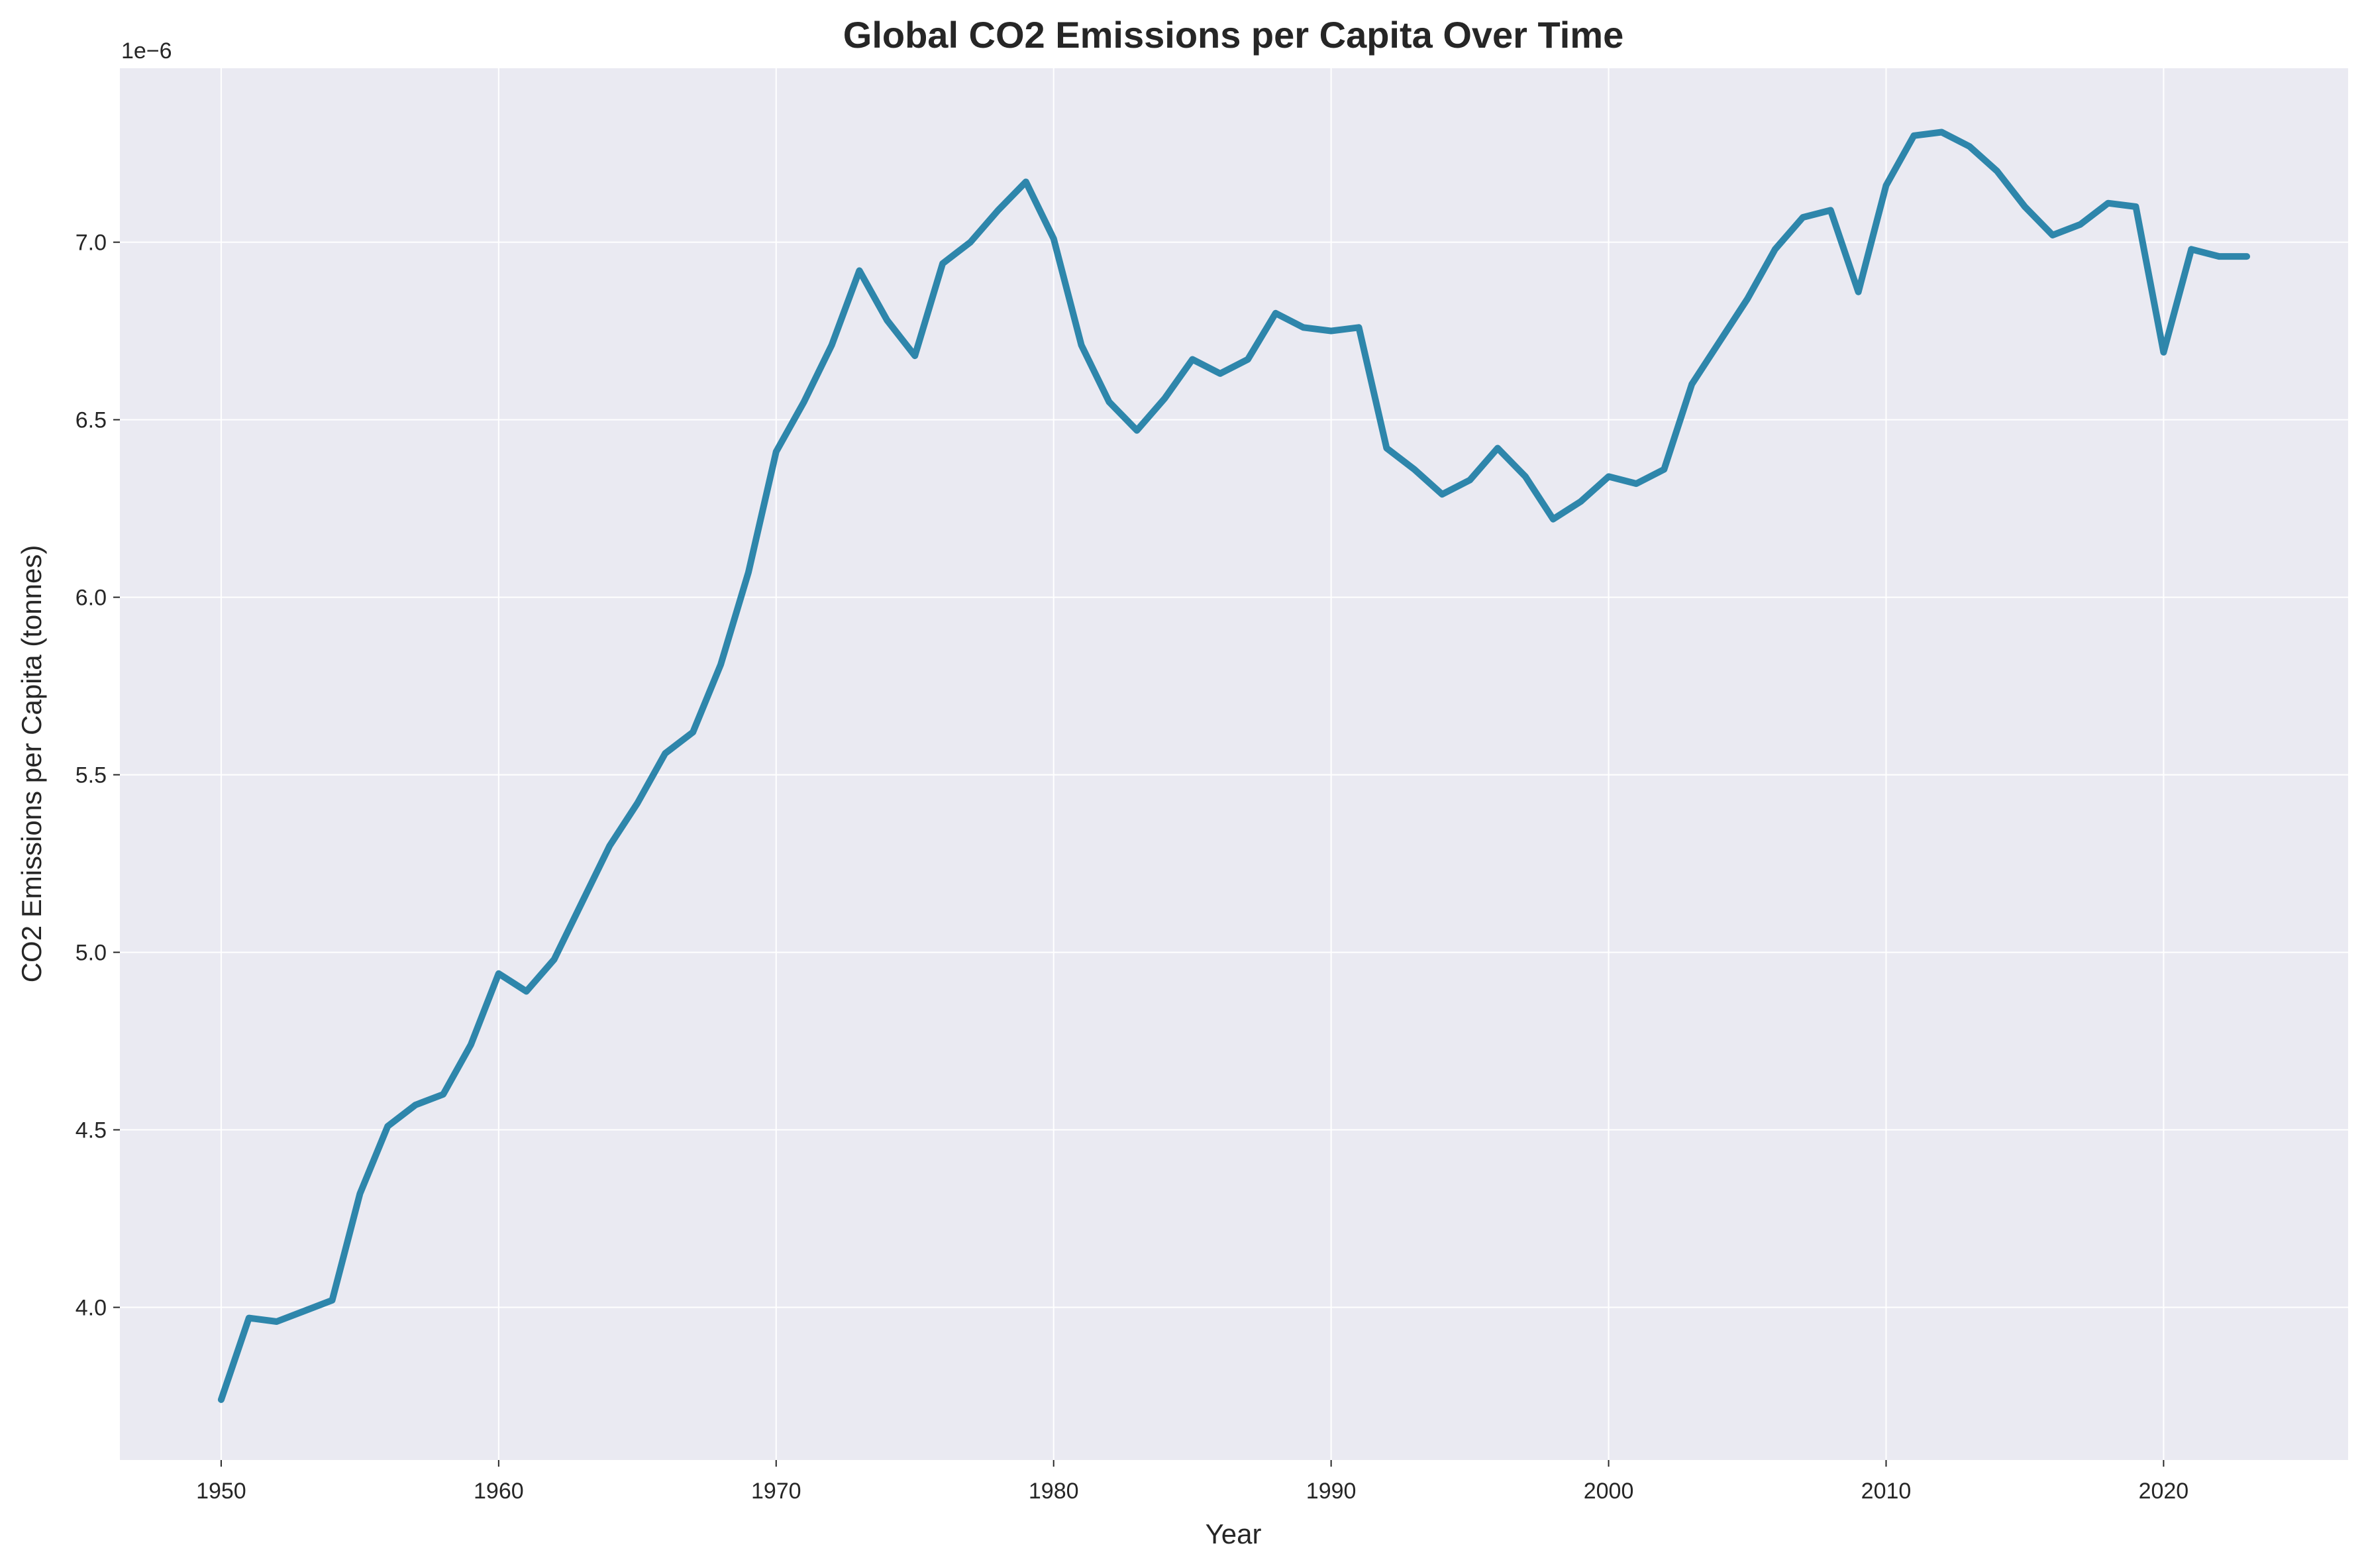 The height and width of the screenshot is (1568, 2366). Describe the element at coordinates (92, 953) in the screenshot. I see `y-tick-label: 5.0` at that location.